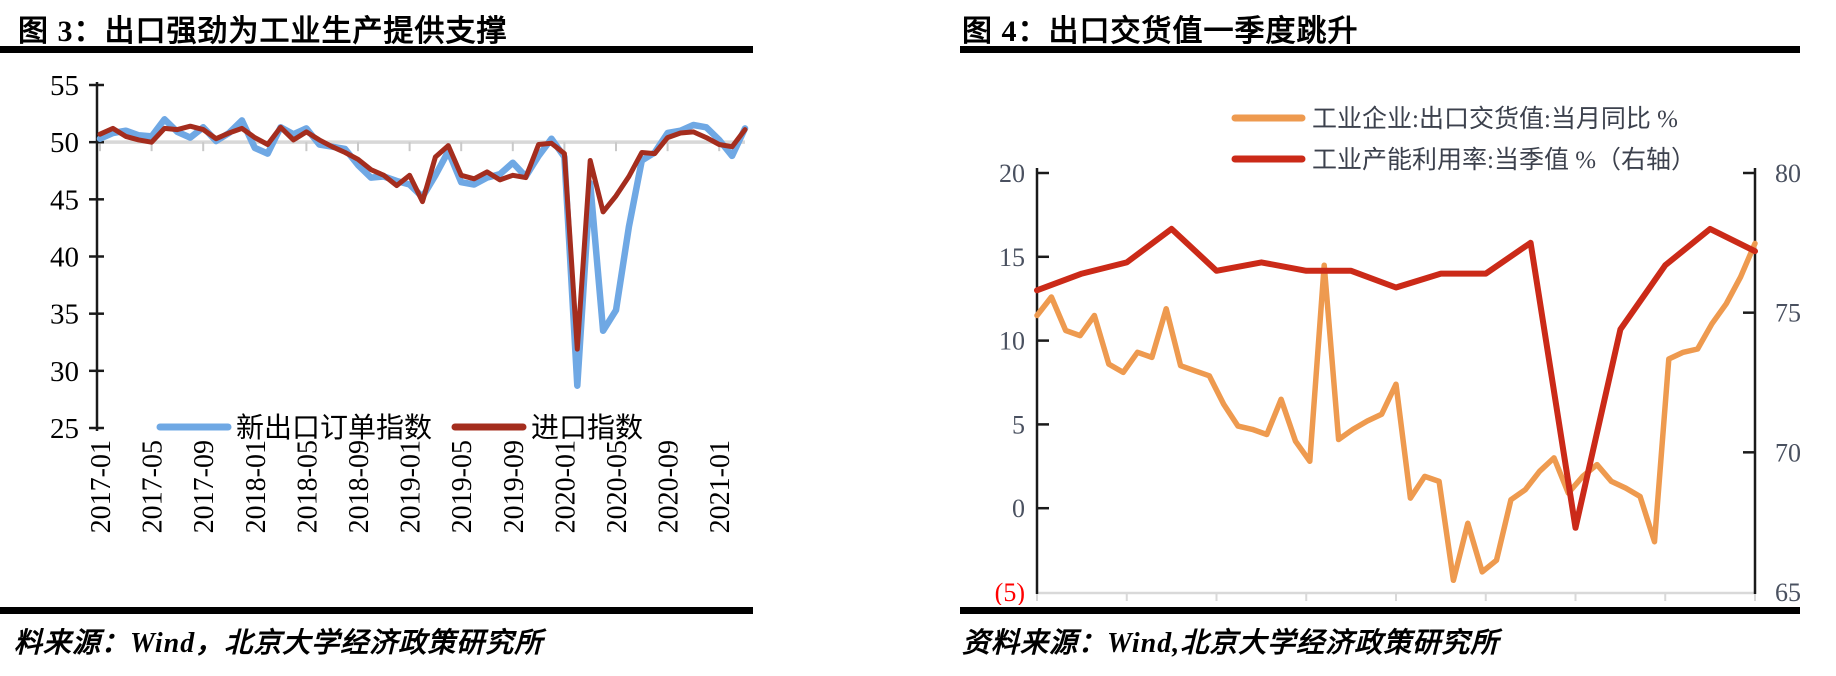 This screenshot has height=676, width=1836. I want to click on x-tick-label: 2017-01, so click(101, 486).